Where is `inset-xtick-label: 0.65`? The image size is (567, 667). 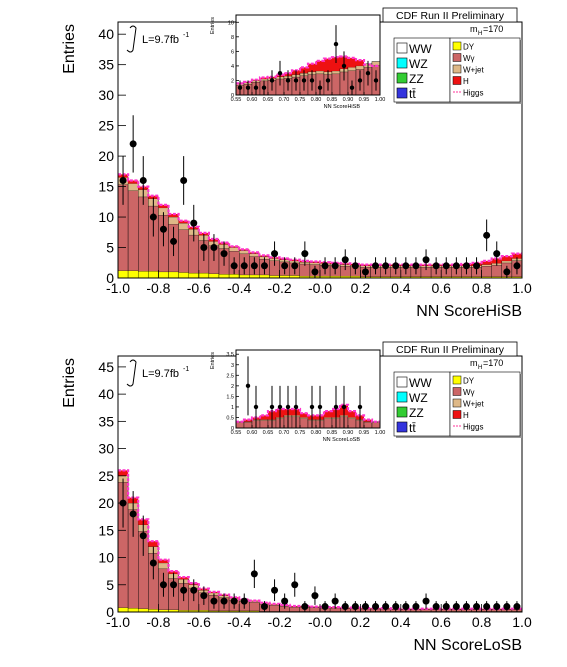
inset-xtick-label: 0.65 is located at coordinates (268, 100).